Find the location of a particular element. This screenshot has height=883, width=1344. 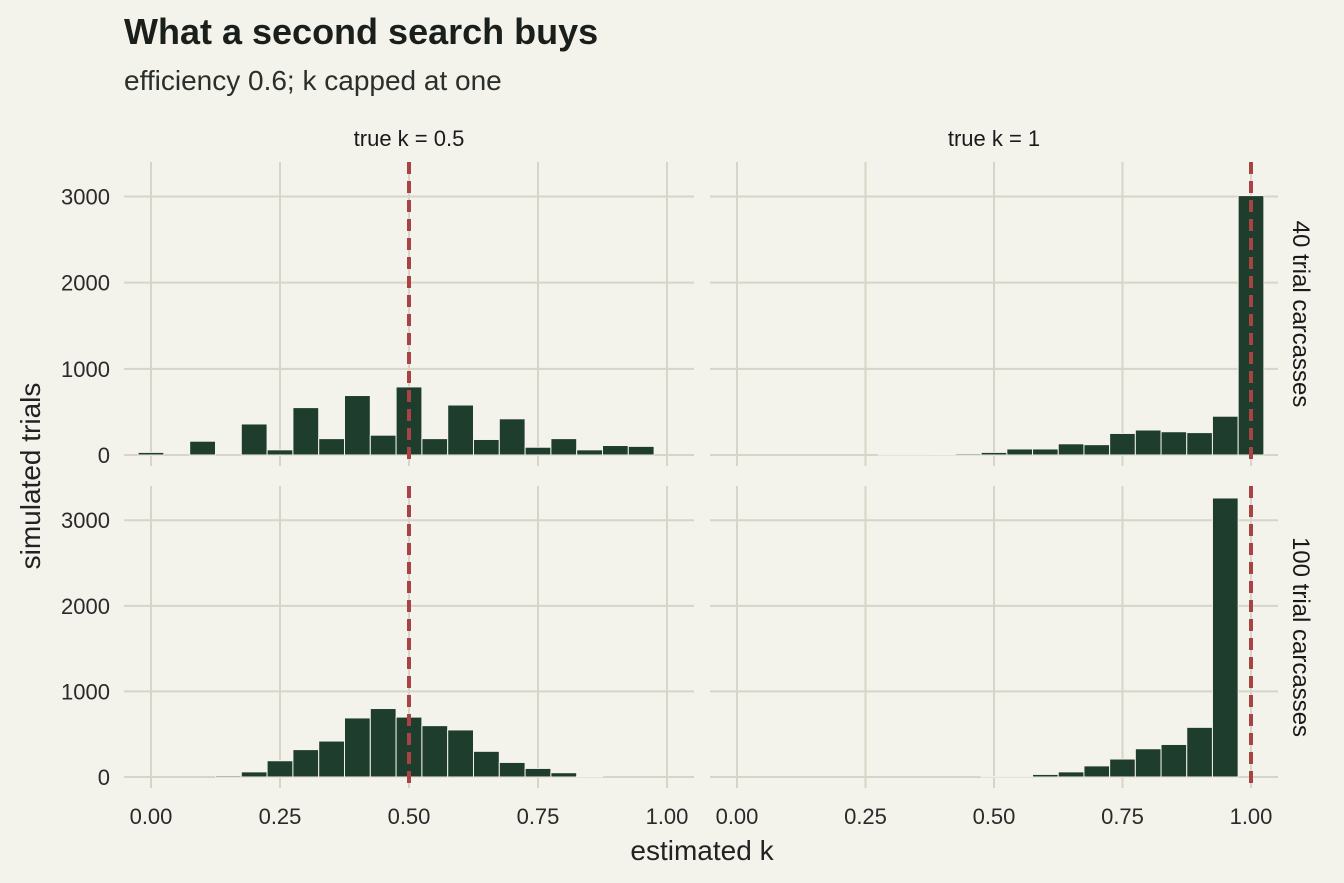

row-strip-label: 40 trial carcasses is located at coordinates (1300, 314).